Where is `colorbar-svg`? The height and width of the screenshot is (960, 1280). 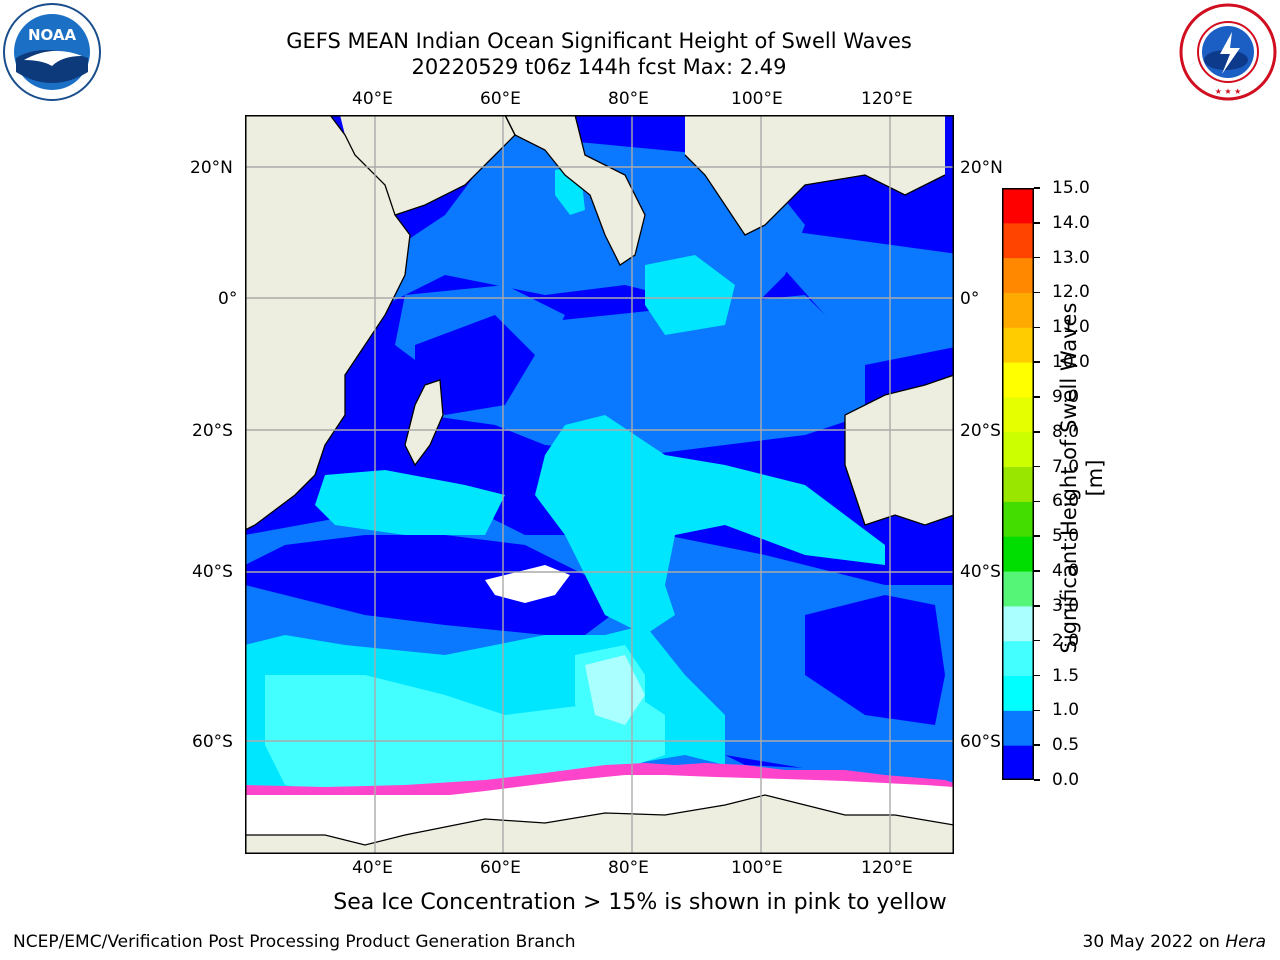
colorbar-svg is located at coordinates (1018, 484).